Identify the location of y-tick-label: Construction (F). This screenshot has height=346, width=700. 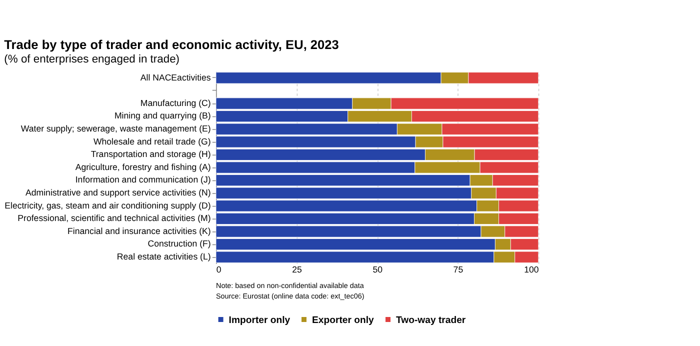
(179, 243).